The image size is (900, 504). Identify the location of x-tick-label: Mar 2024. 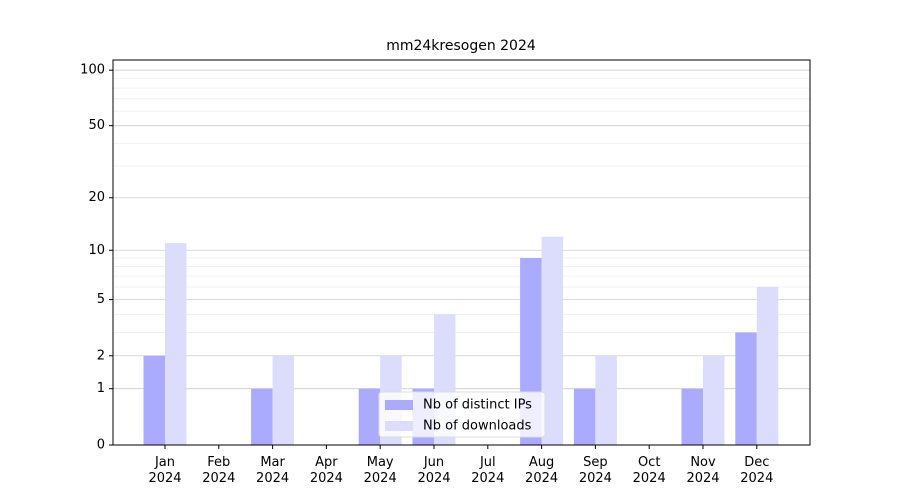
(272, 470).